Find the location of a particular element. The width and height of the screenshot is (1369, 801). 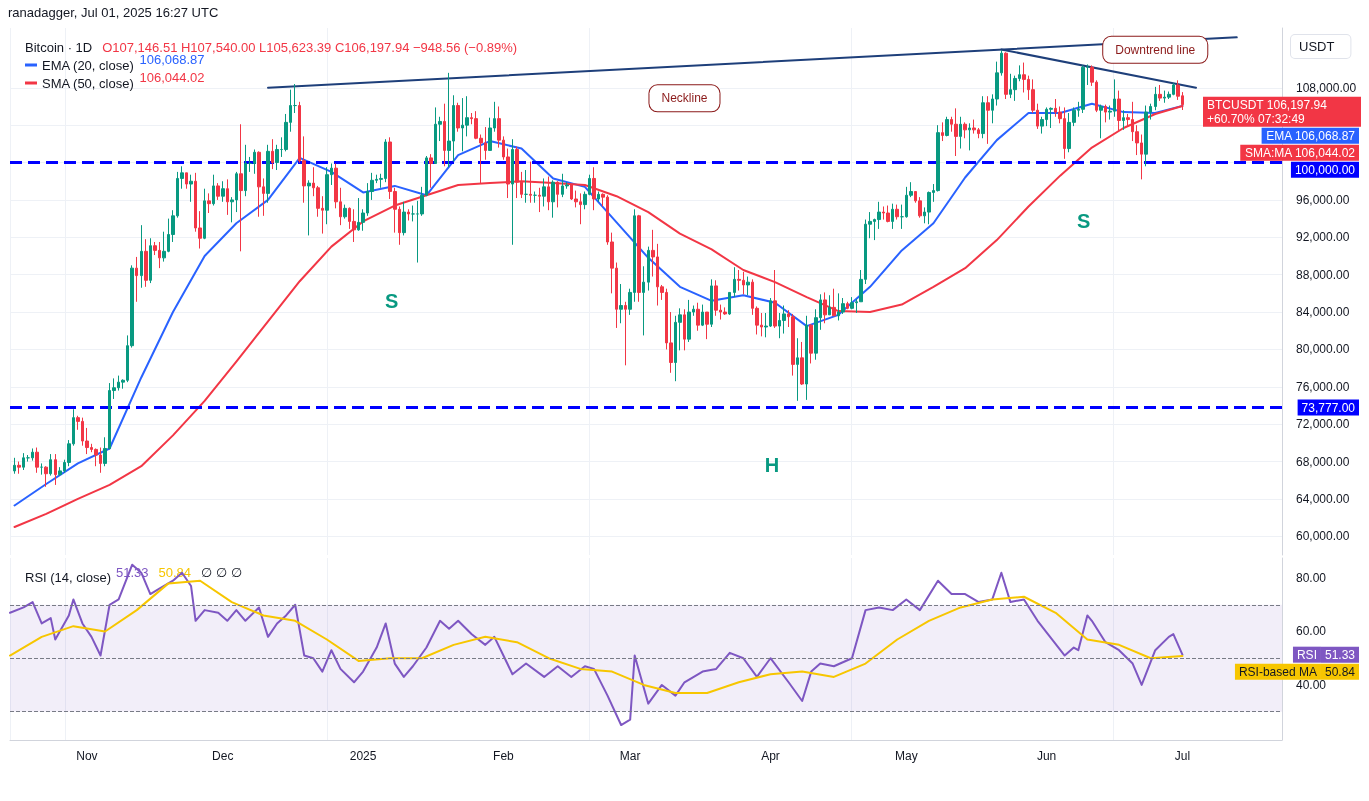

text: Bitcoin · 1D is located at coordinates (59, 47).